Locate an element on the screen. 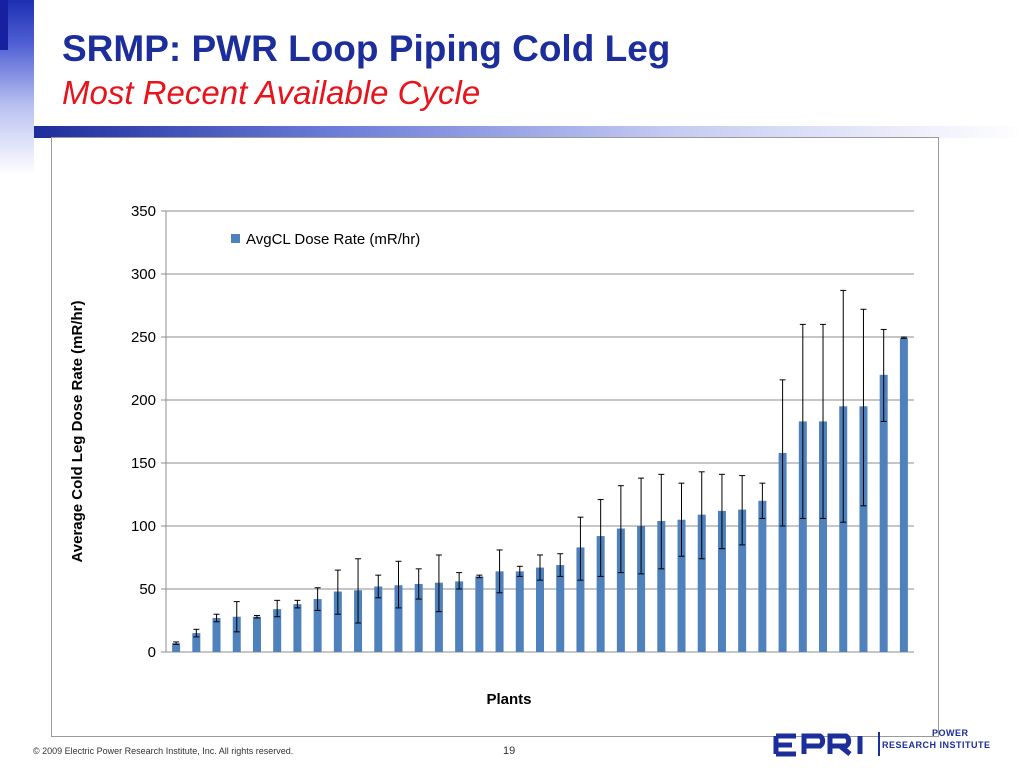 The height and width of the screenshot is (768, 1024). slide-title: SRMP: PWR Loop Piping Cold Leg is located at coordinates (366, 48).